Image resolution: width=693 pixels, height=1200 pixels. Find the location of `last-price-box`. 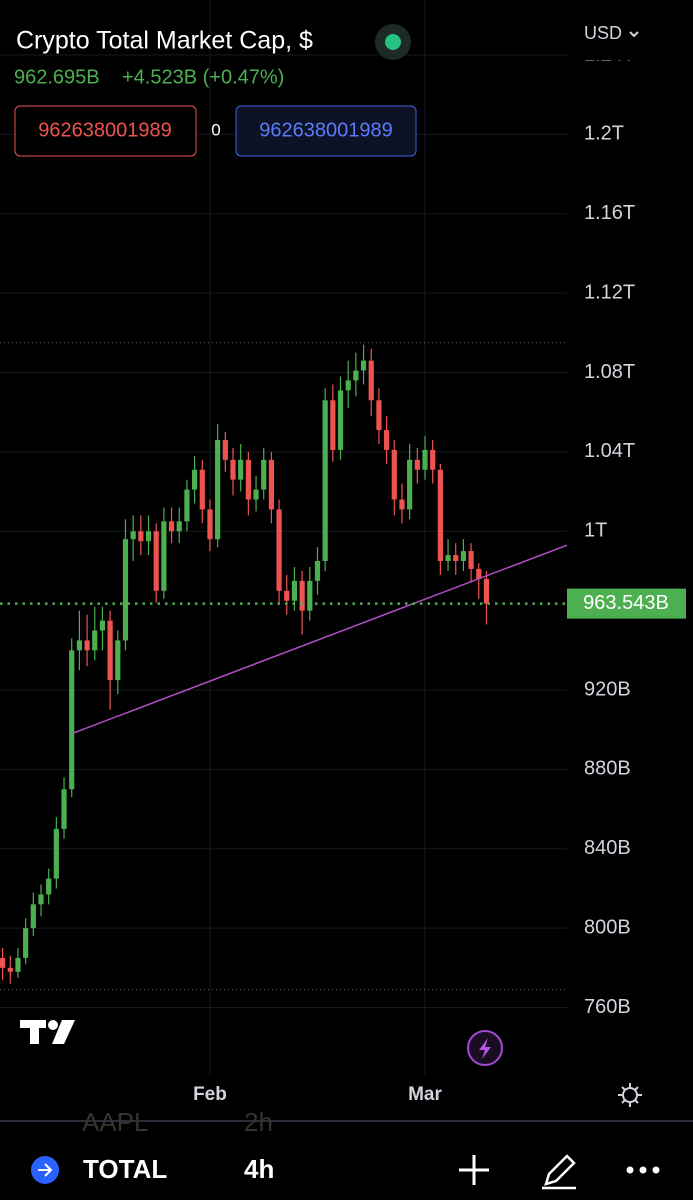

last-price-box is located at coordinates (626, 603).